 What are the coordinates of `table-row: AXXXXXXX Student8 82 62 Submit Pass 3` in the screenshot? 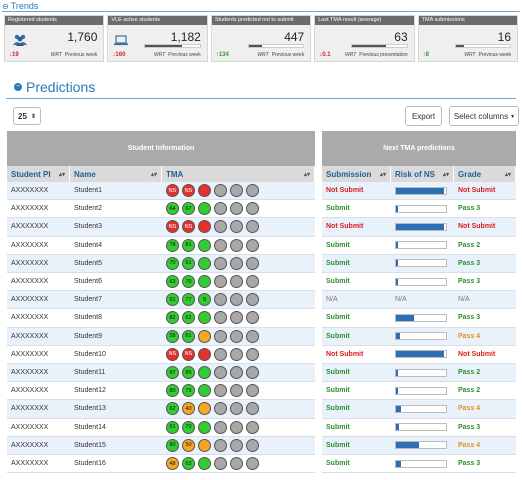 It's located at (261, 318).